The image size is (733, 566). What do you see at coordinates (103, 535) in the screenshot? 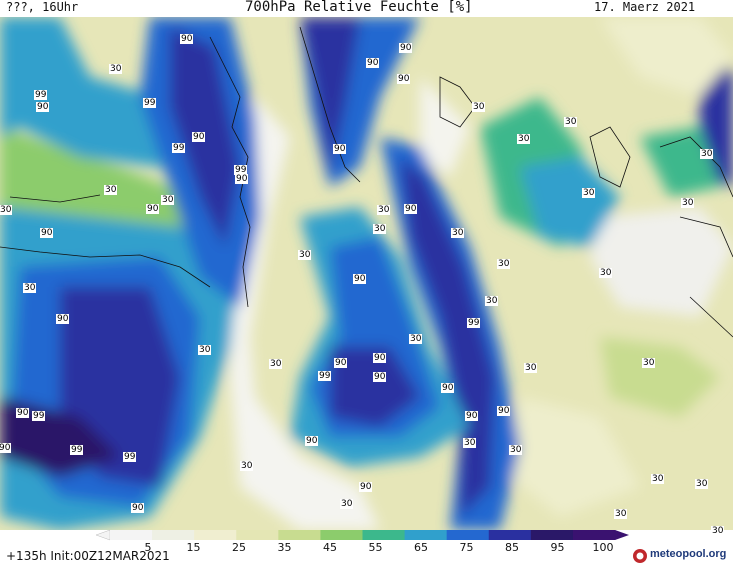
I see `scale-arrow-left` at bounding box center [103, 535].